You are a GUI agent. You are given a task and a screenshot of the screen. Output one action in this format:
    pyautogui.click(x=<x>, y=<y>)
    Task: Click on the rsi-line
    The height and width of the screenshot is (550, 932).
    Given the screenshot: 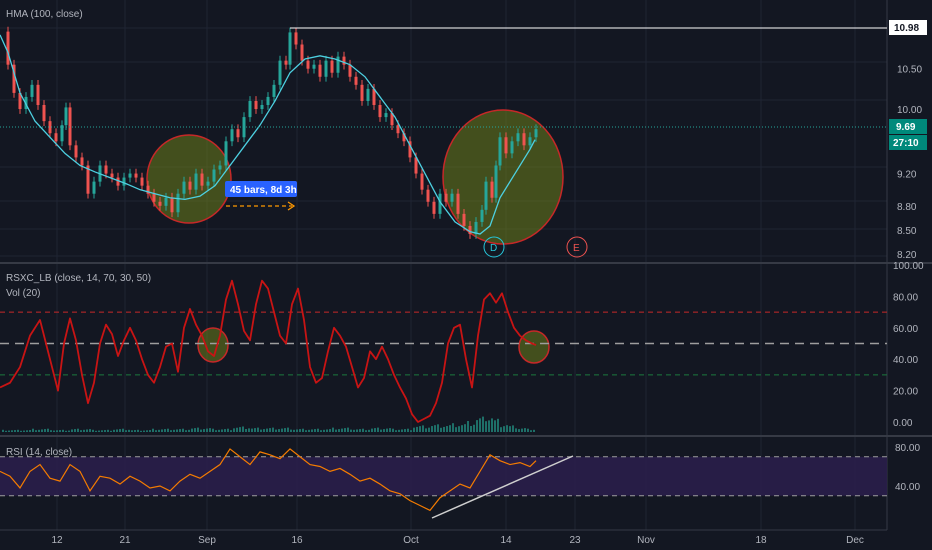 What is the action you would take?
    pyautogui.click(x=268, y=480)
    